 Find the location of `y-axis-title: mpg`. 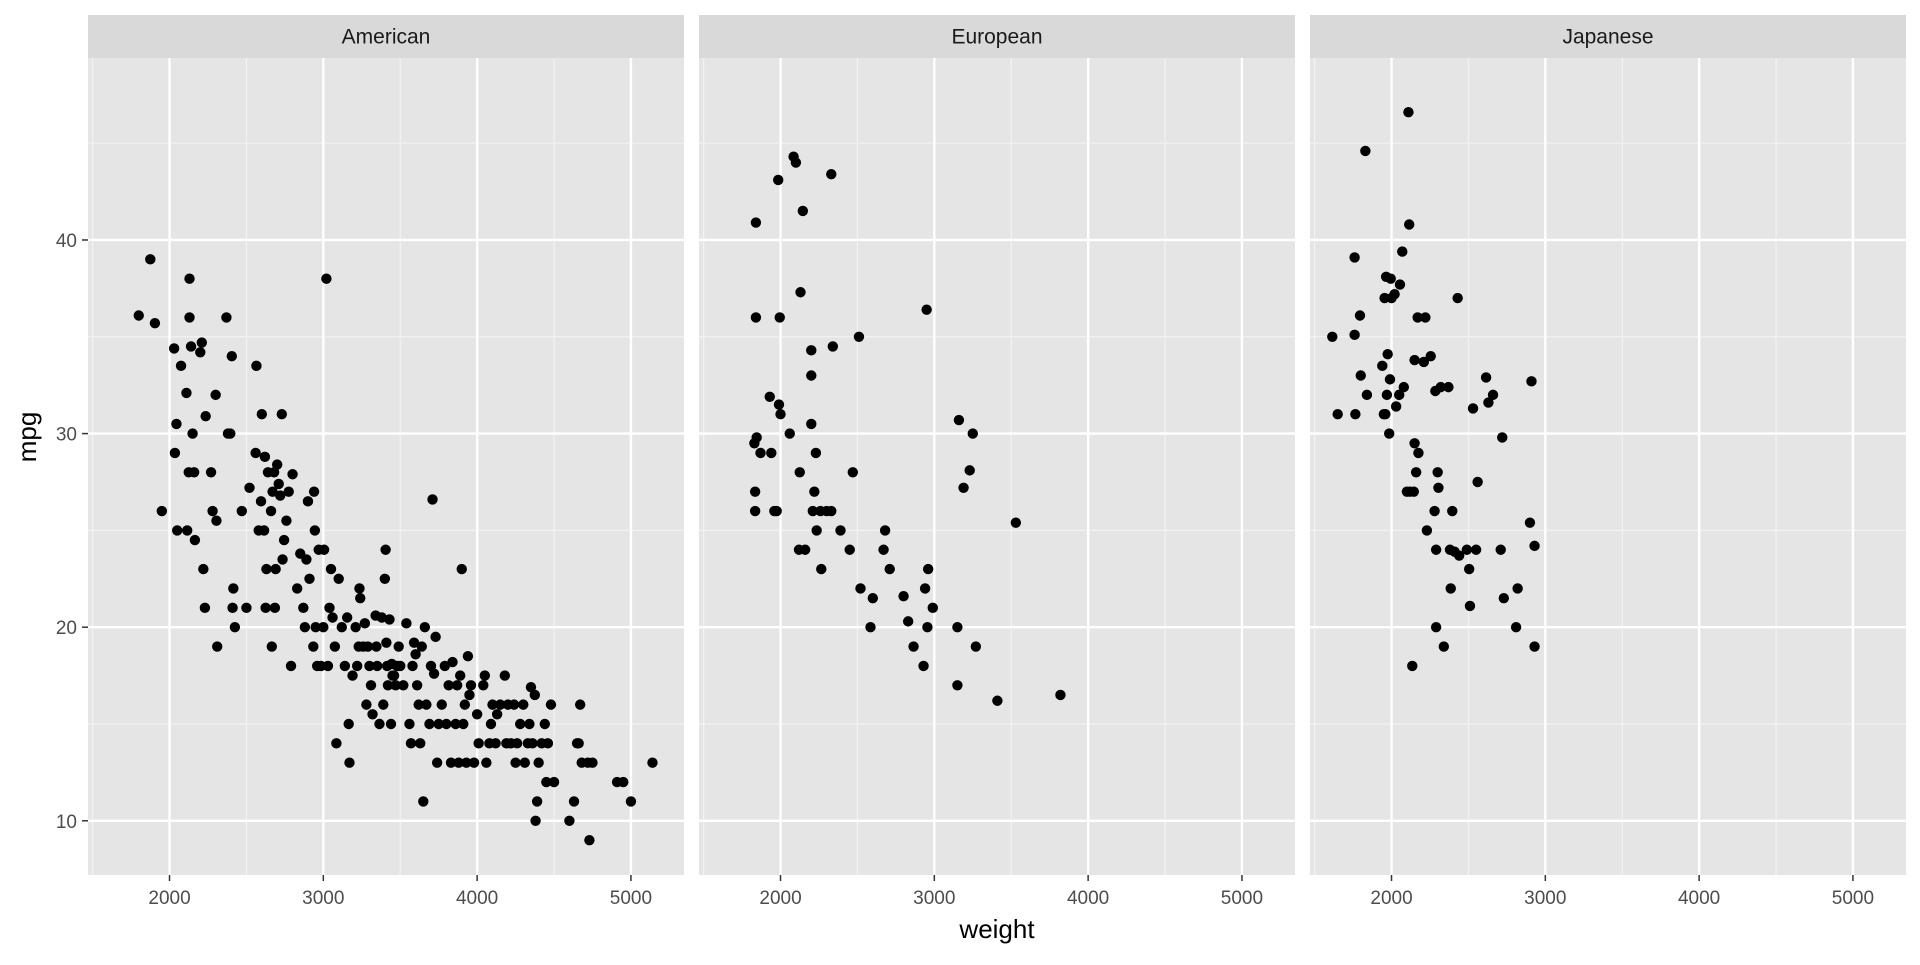

y-axis-title: mpg is located at coordinates (27, 437).